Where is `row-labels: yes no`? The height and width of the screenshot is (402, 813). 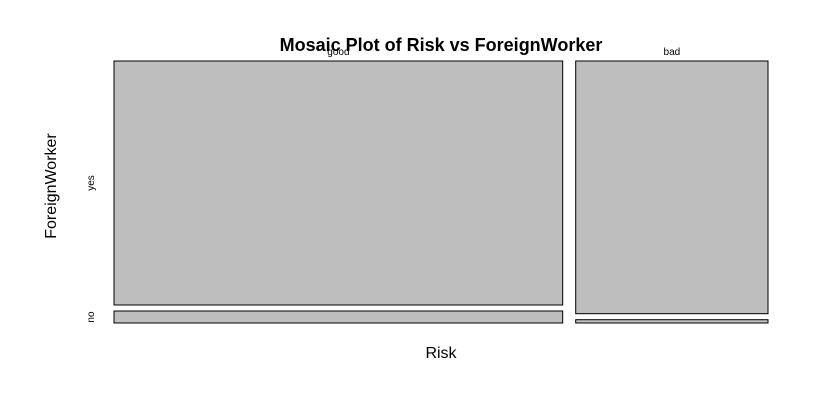
row-labels: yes no is located at coordinates (91, 248).